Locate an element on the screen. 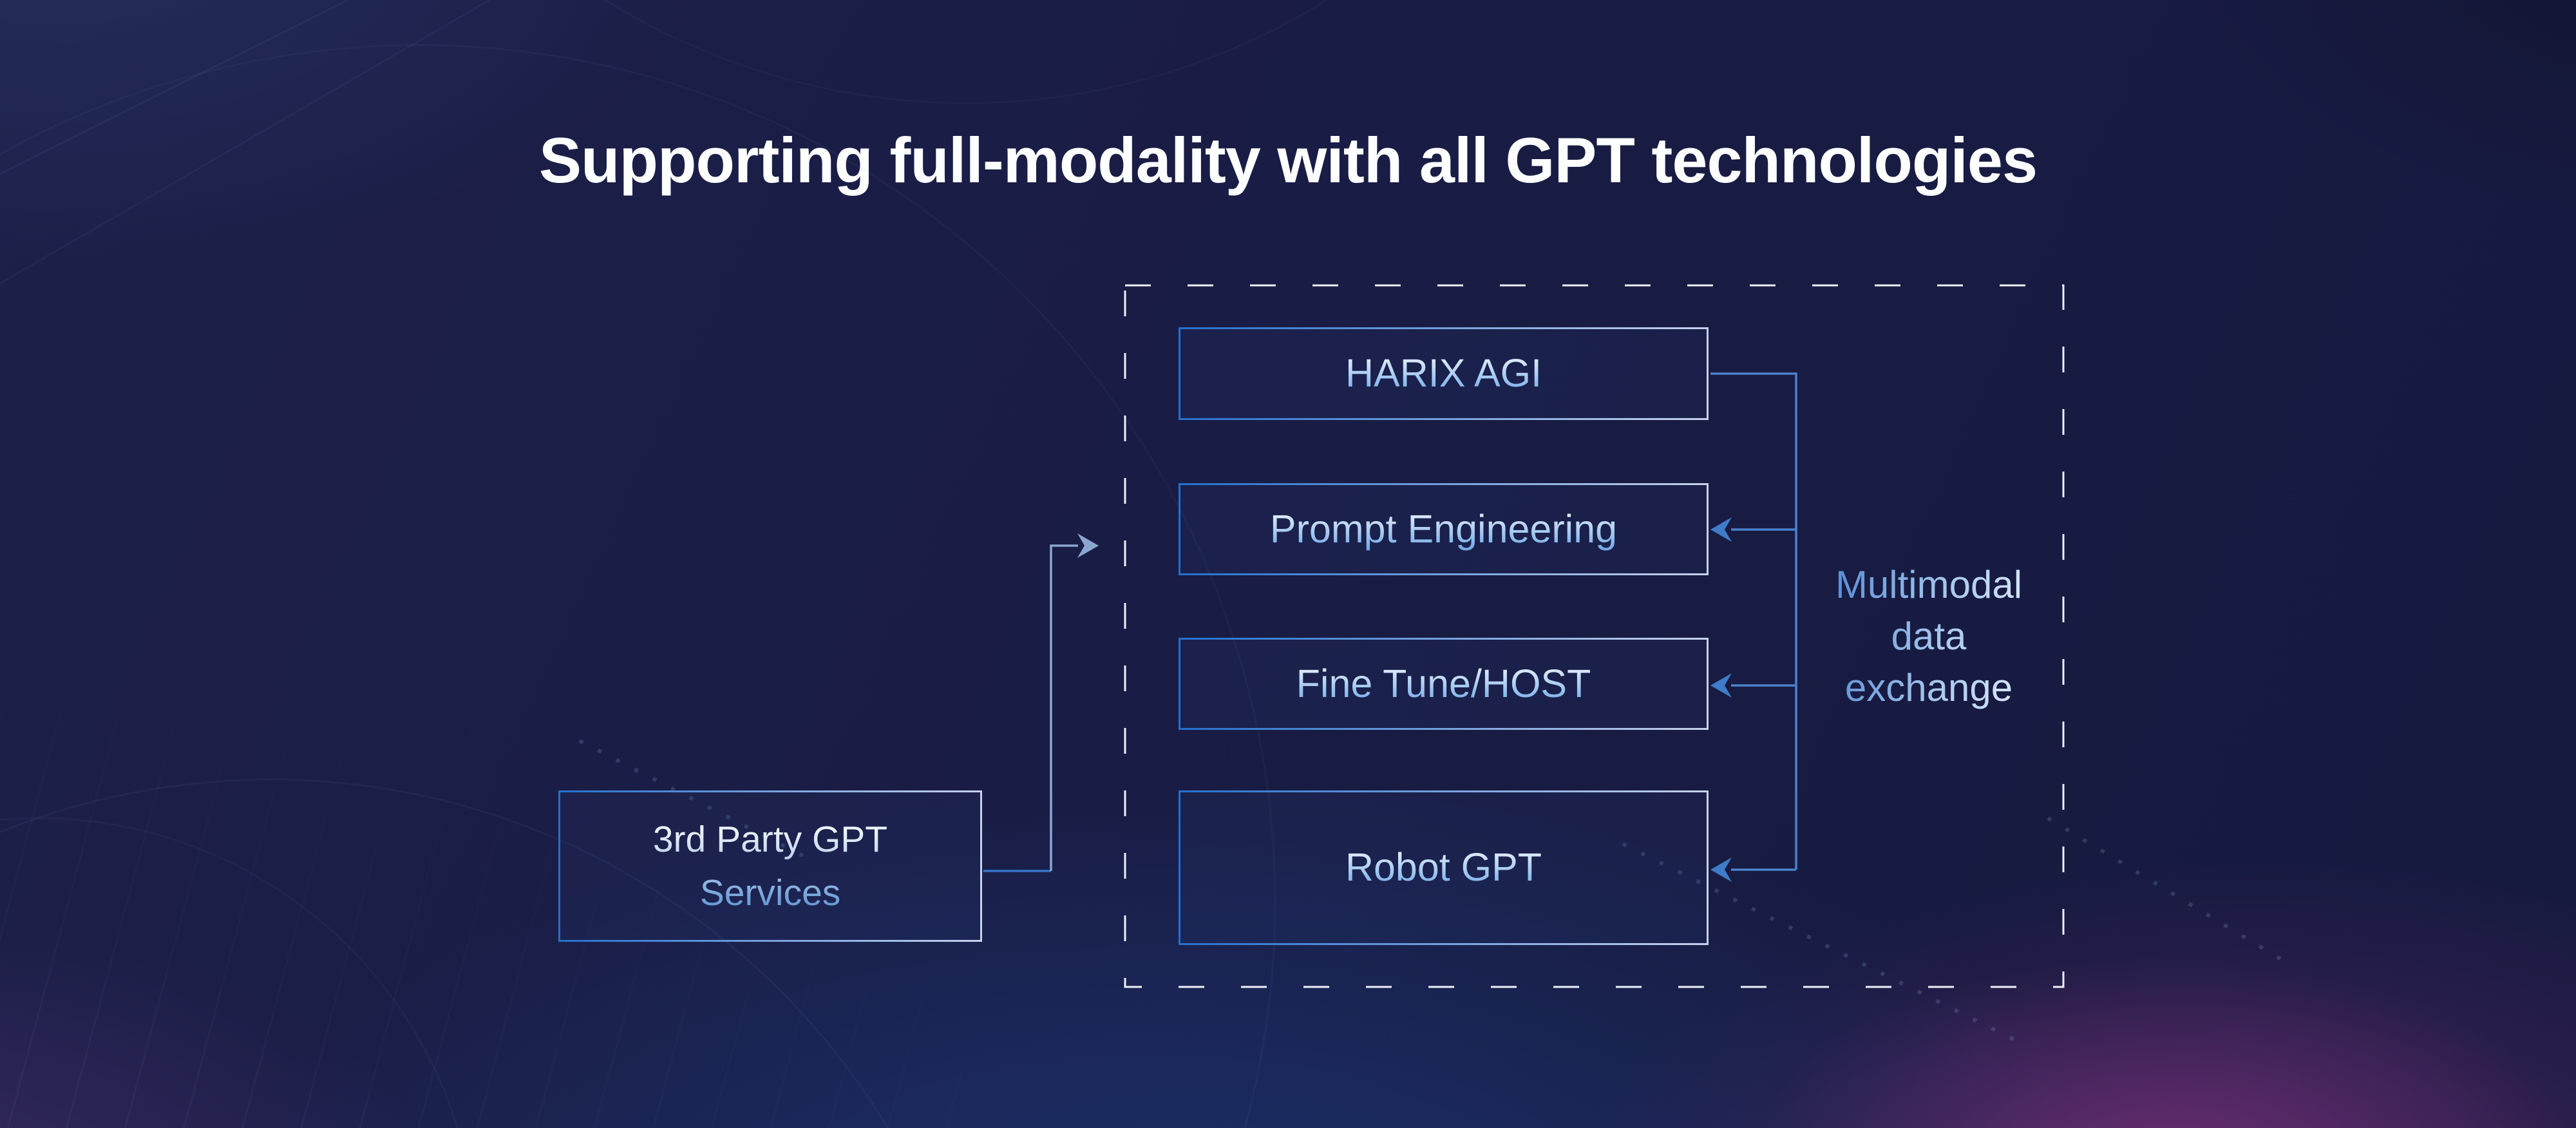  node-robot-gpt: Robot GPT is located at coordinates (1444, 867).